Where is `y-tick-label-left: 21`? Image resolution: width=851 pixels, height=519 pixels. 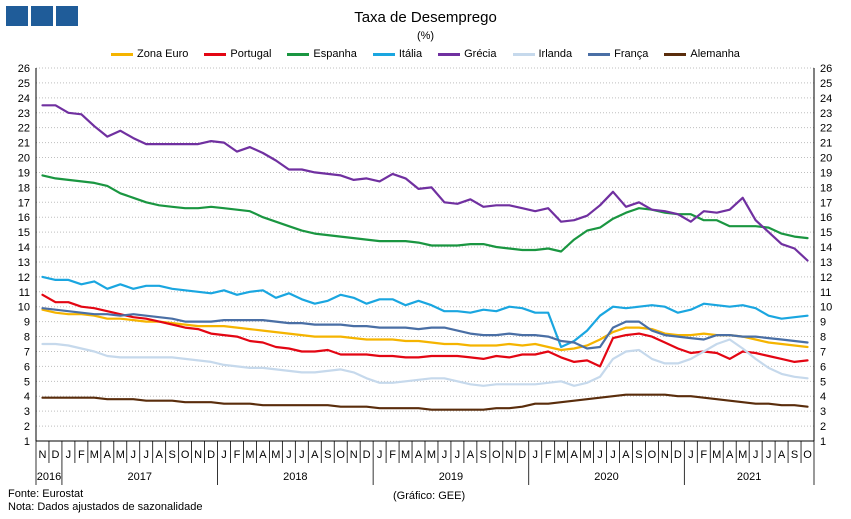
y-tick-label-left: 21 is located at coordinates (24, 144).